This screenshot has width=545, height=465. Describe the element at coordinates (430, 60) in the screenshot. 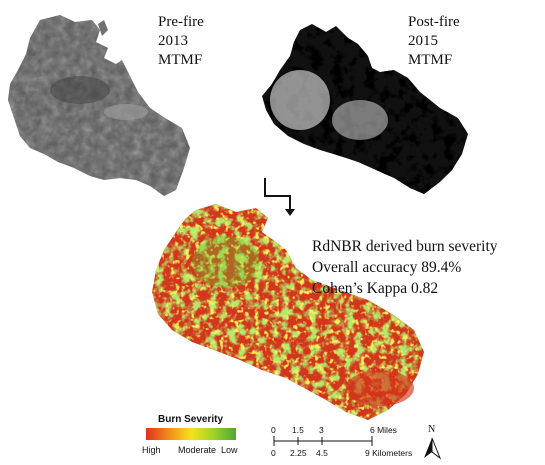

I see `post-fire-label-line3: MTMF` at that location.